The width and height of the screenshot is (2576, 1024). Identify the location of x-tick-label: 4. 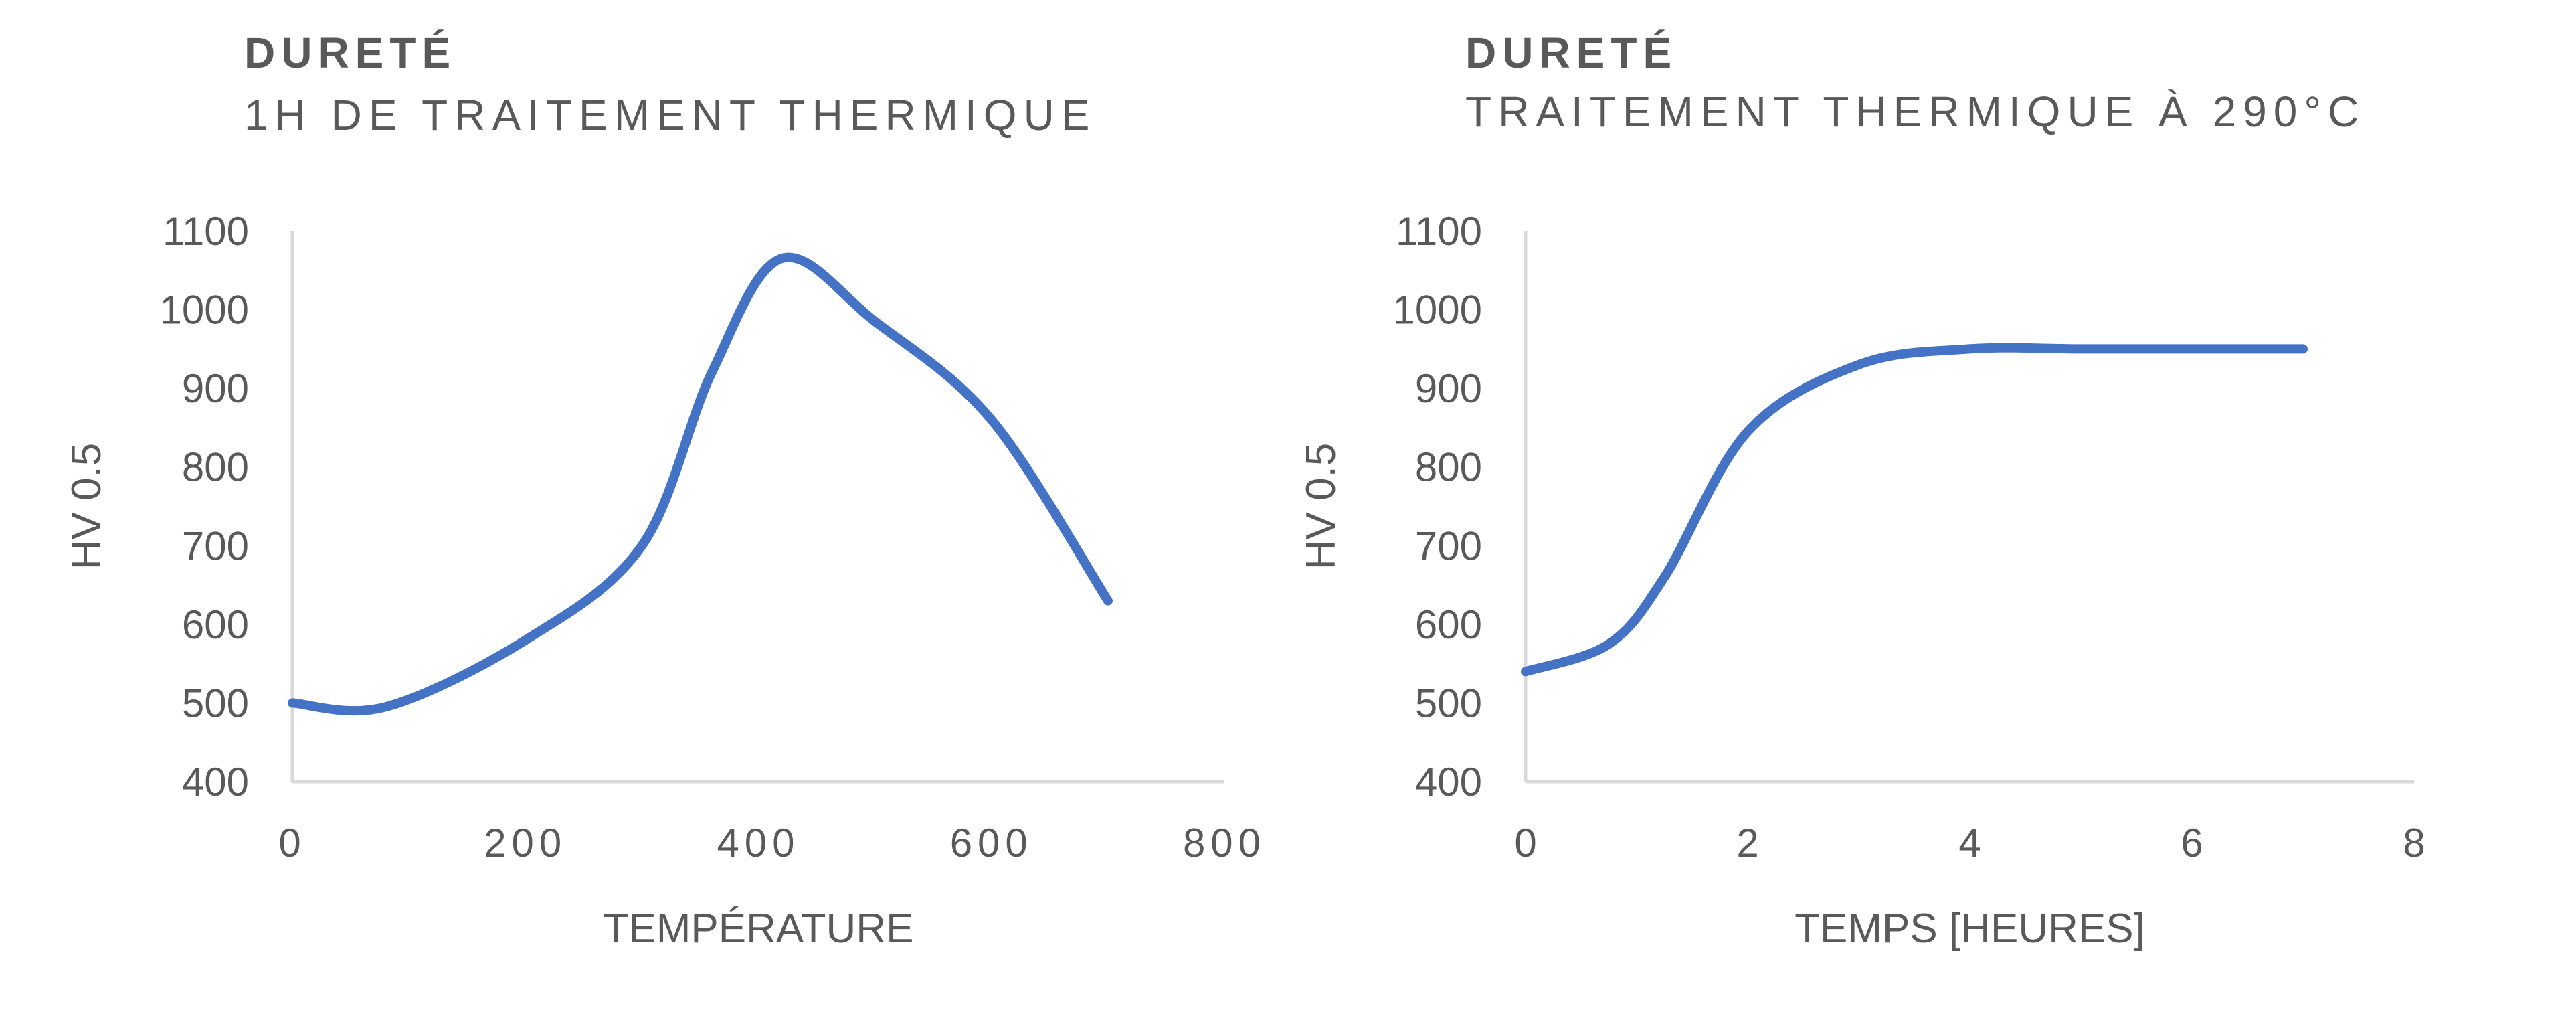
(1969, 843).